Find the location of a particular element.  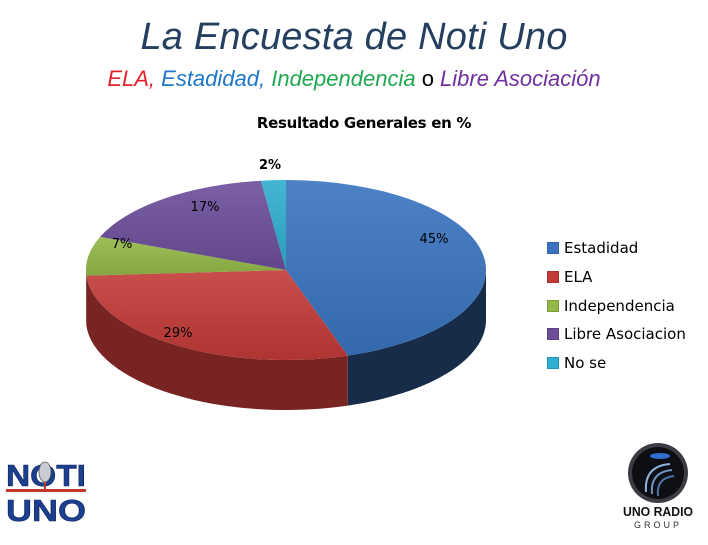

legend-label: Estadidad is located at coordinates (601, 248).